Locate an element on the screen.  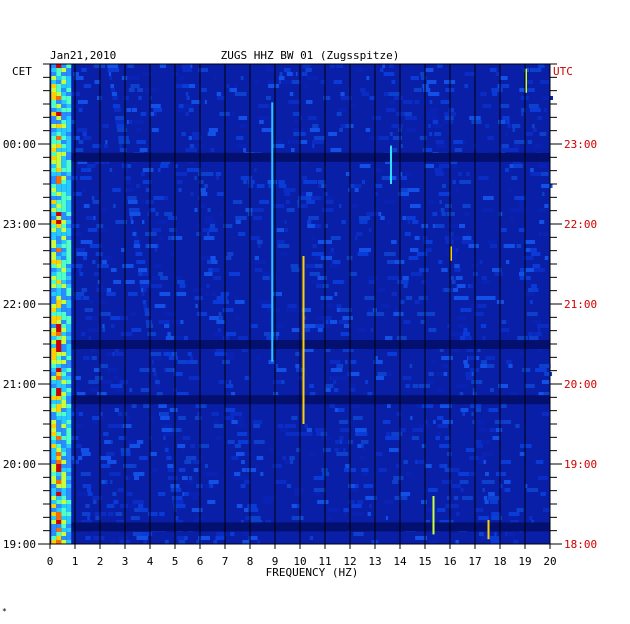
right-time-label: 21:00 is located at coordinates (580, 304).